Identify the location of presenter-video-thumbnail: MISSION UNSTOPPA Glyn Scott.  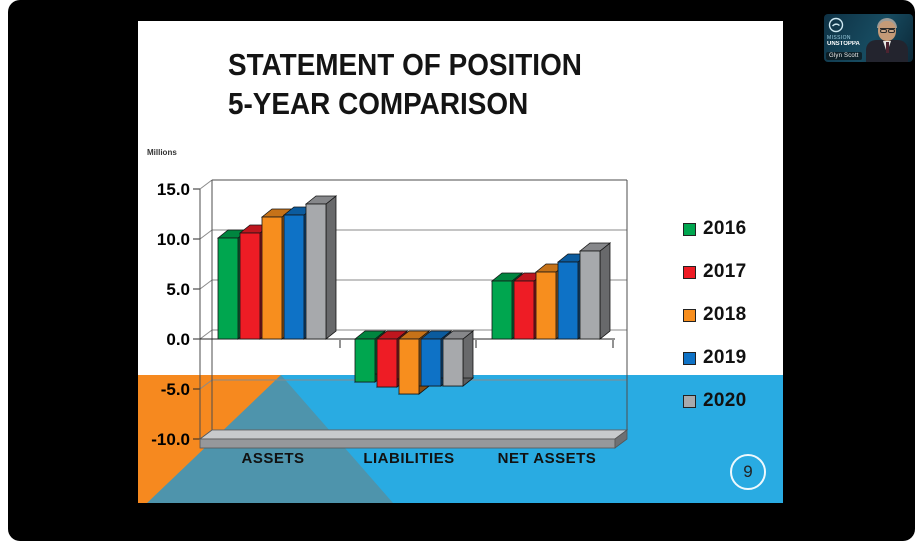
(868, 38).